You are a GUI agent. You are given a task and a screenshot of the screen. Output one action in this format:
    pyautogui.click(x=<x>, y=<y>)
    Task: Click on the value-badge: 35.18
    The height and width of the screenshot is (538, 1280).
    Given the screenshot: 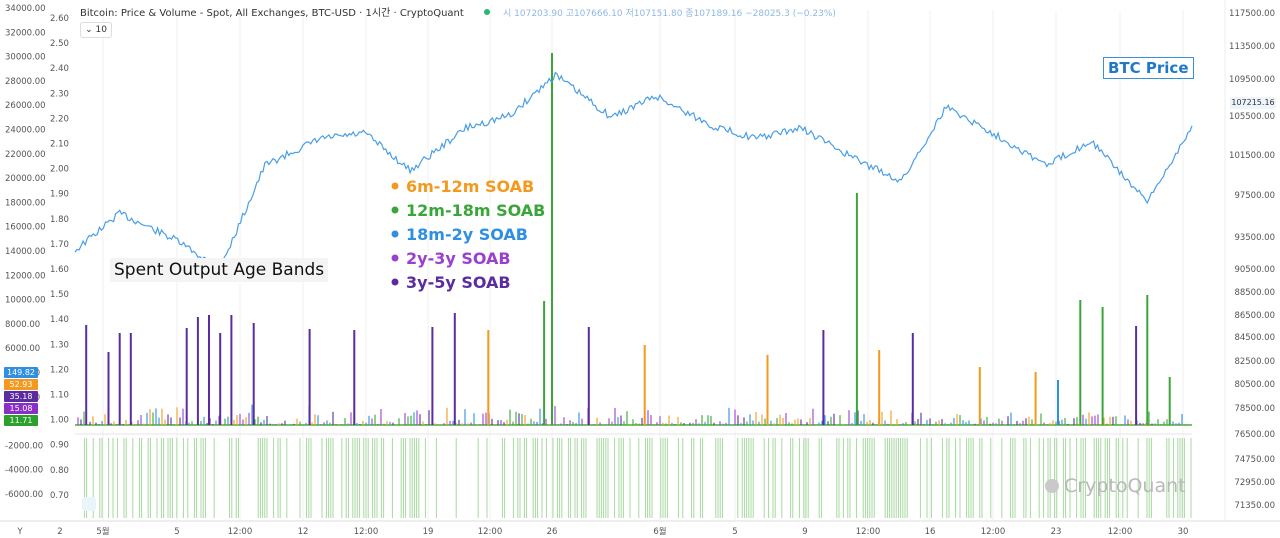 What is the action you would take?
    pyautogui.click(x=21, y=396)
    